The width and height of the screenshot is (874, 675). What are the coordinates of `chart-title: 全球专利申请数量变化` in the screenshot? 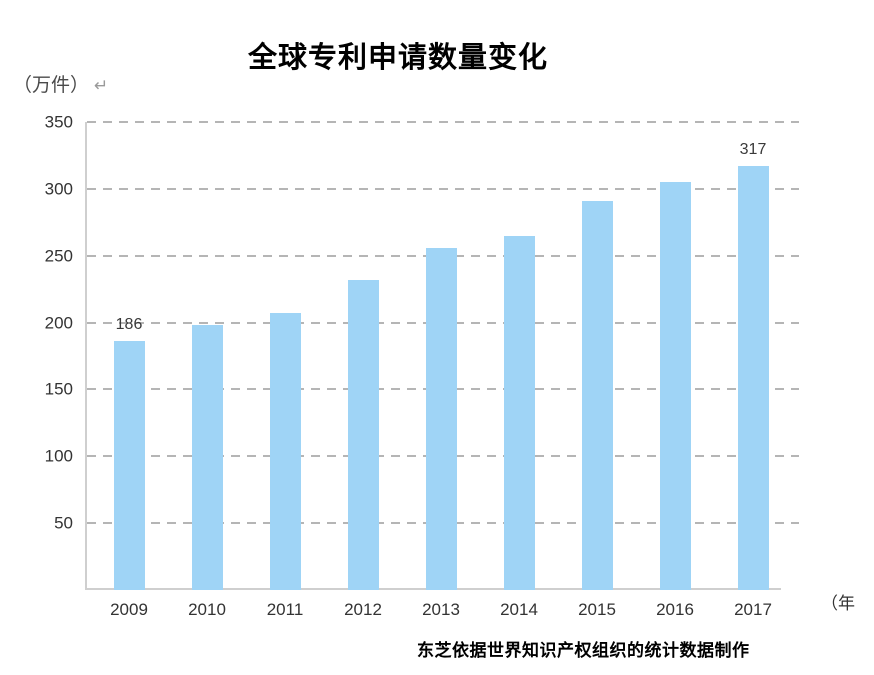 It's located at (398, 58).